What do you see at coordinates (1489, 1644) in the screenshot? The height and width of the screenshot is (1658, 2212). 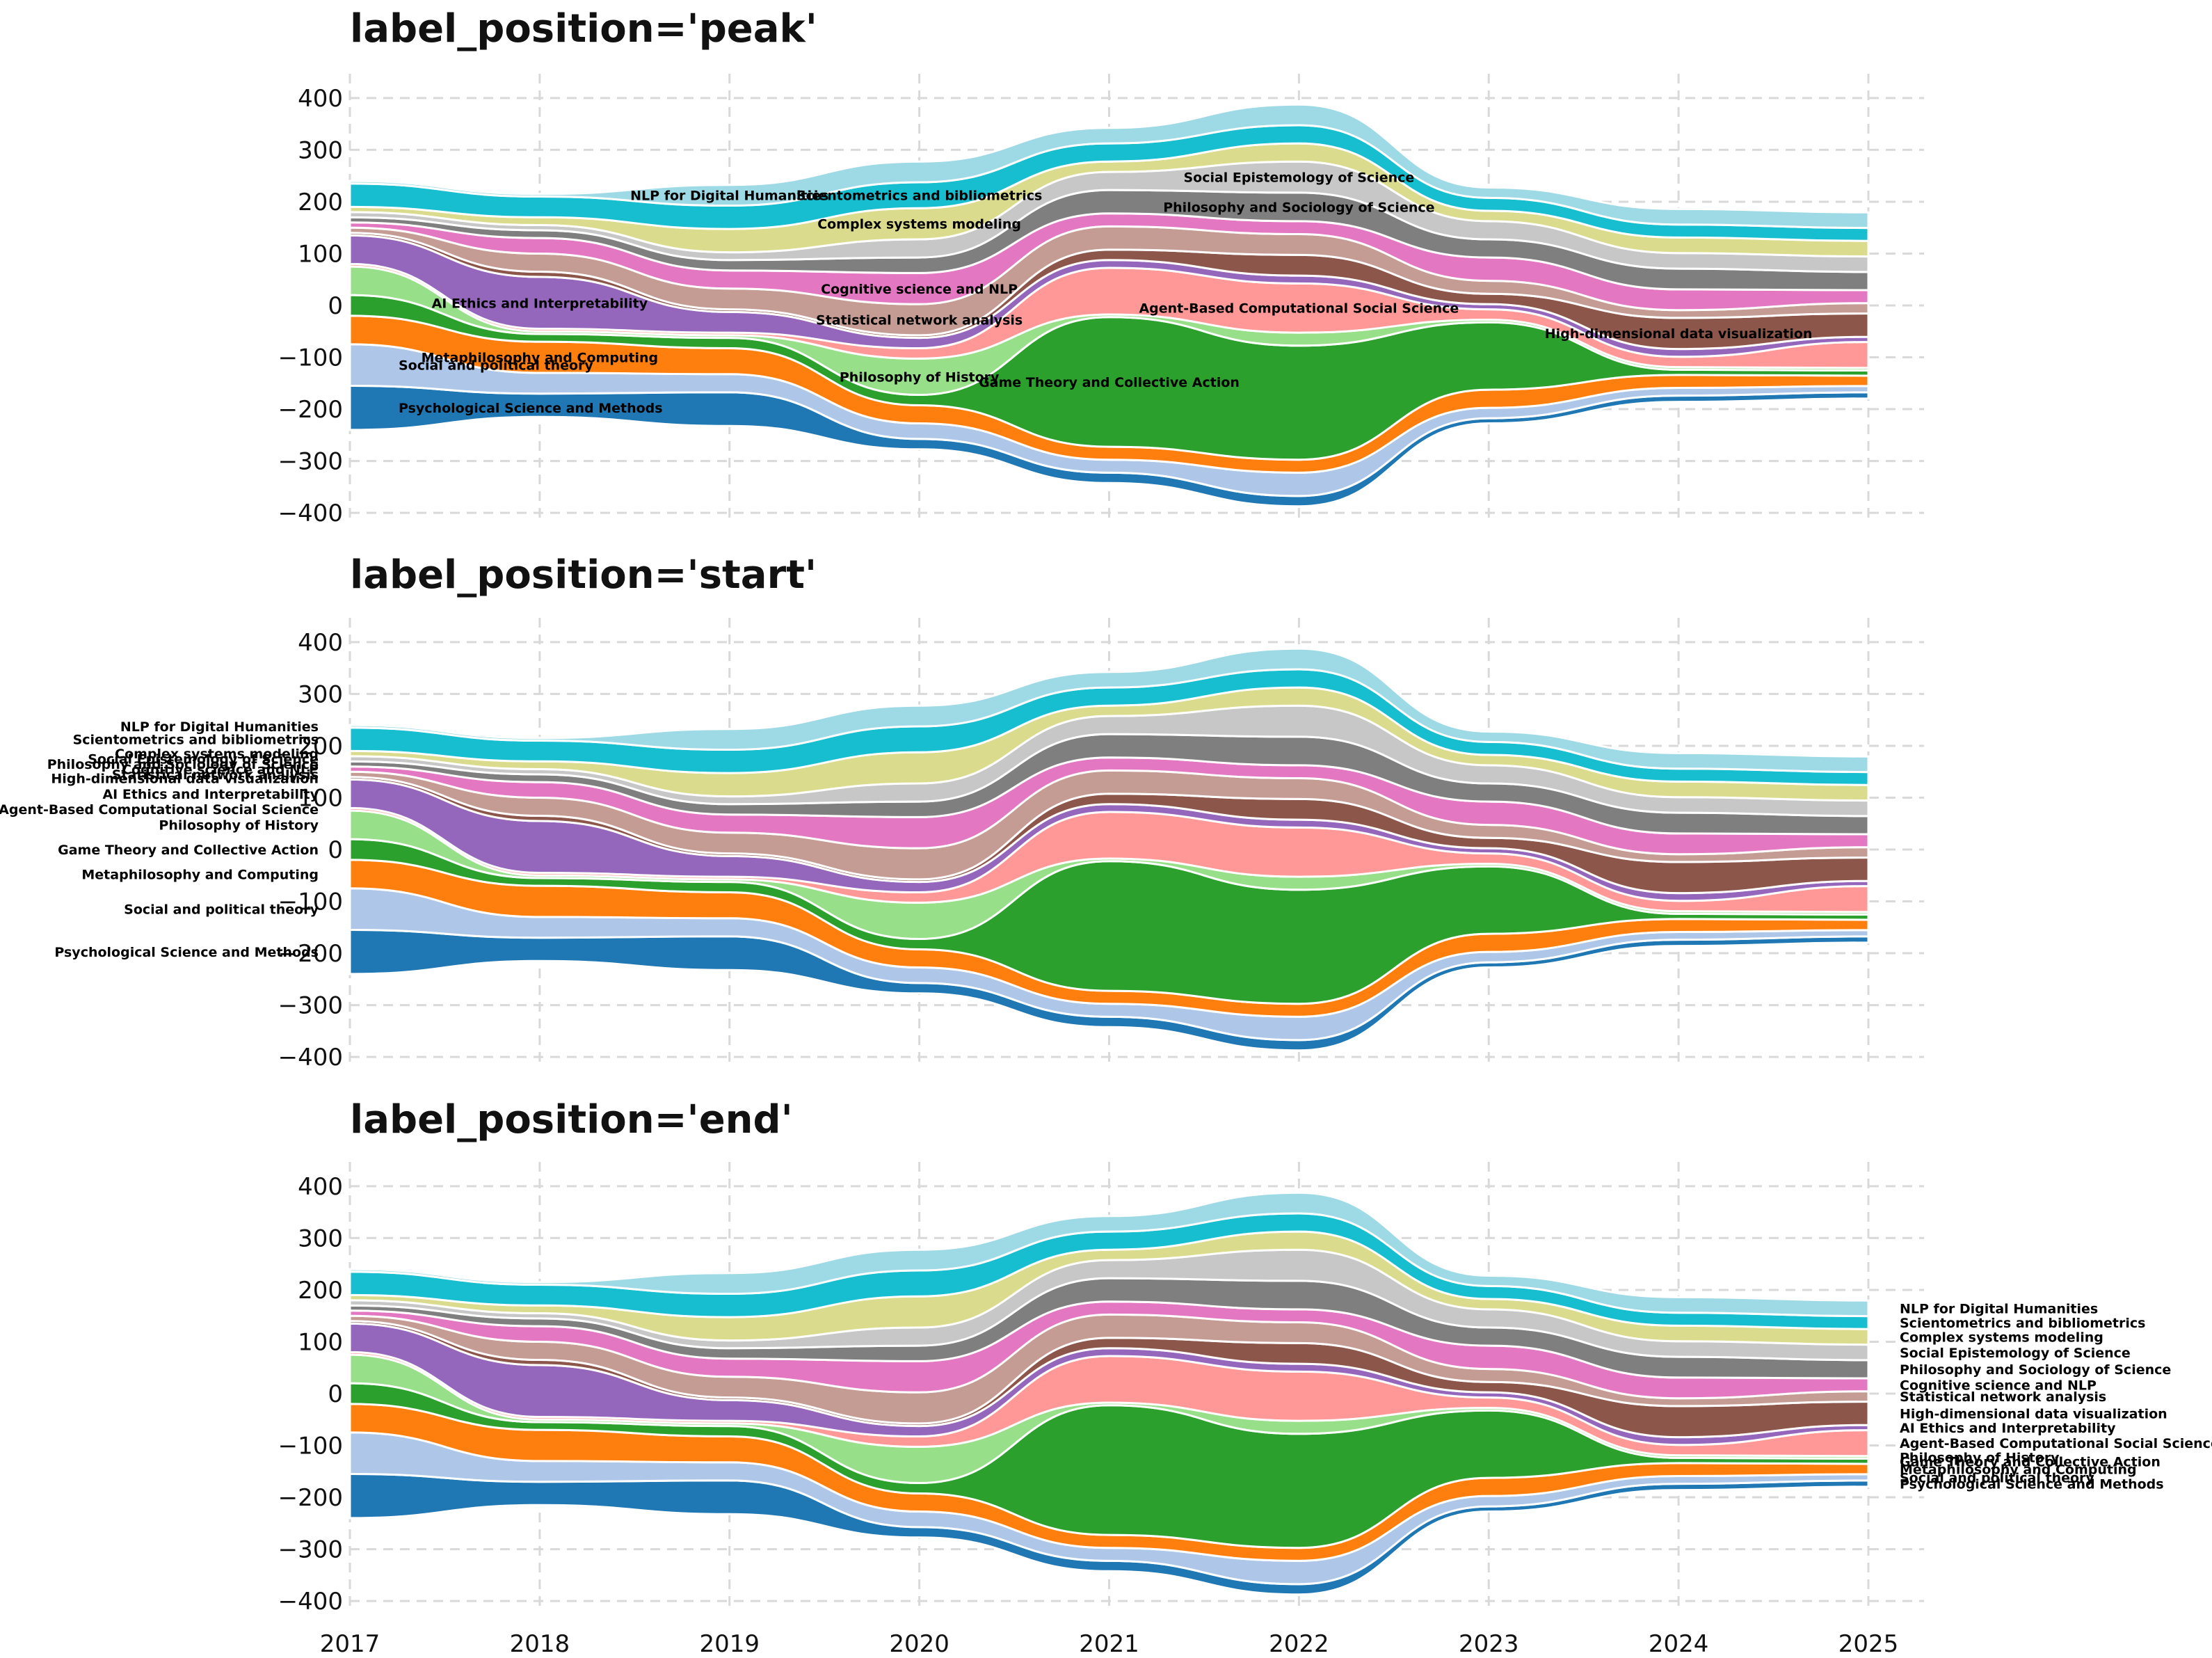 I see `x-tick-label: 2023` at bounding box center [1489, 1644].